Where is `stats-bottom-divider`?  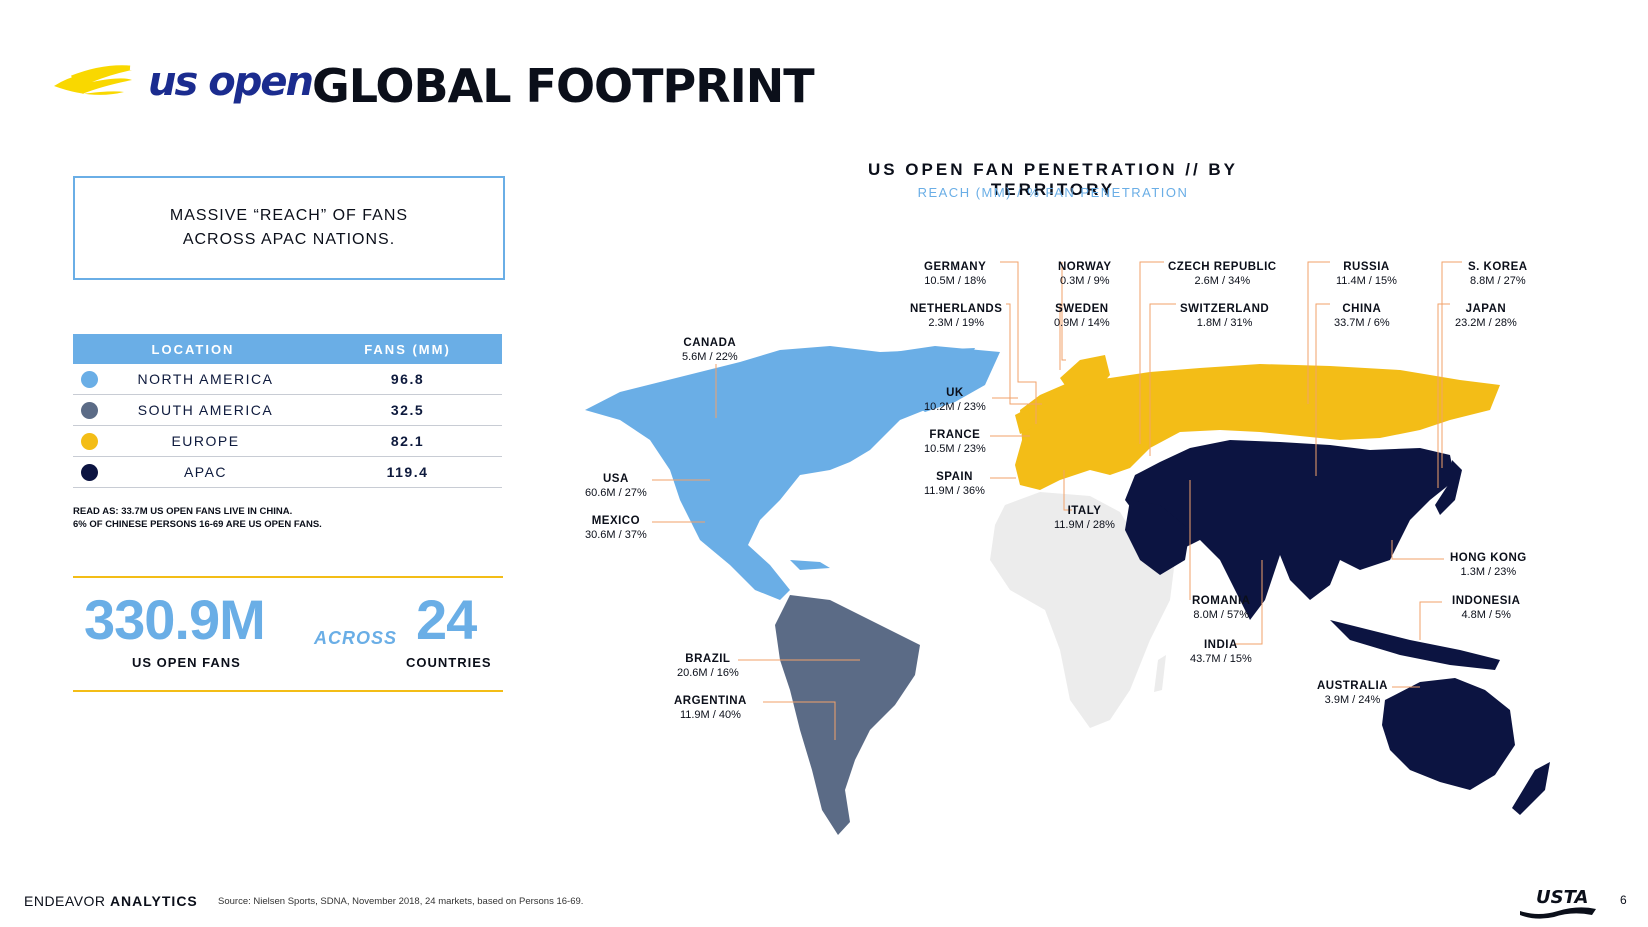
stats-bottom-divider is located at coordinates (288, 691).